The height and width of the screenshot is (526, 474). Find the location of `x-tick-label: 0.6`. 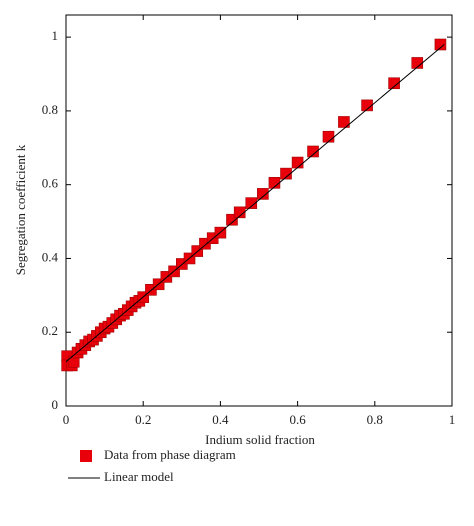

x-tick-label: 0.6 is located at coordinates (297, 419).